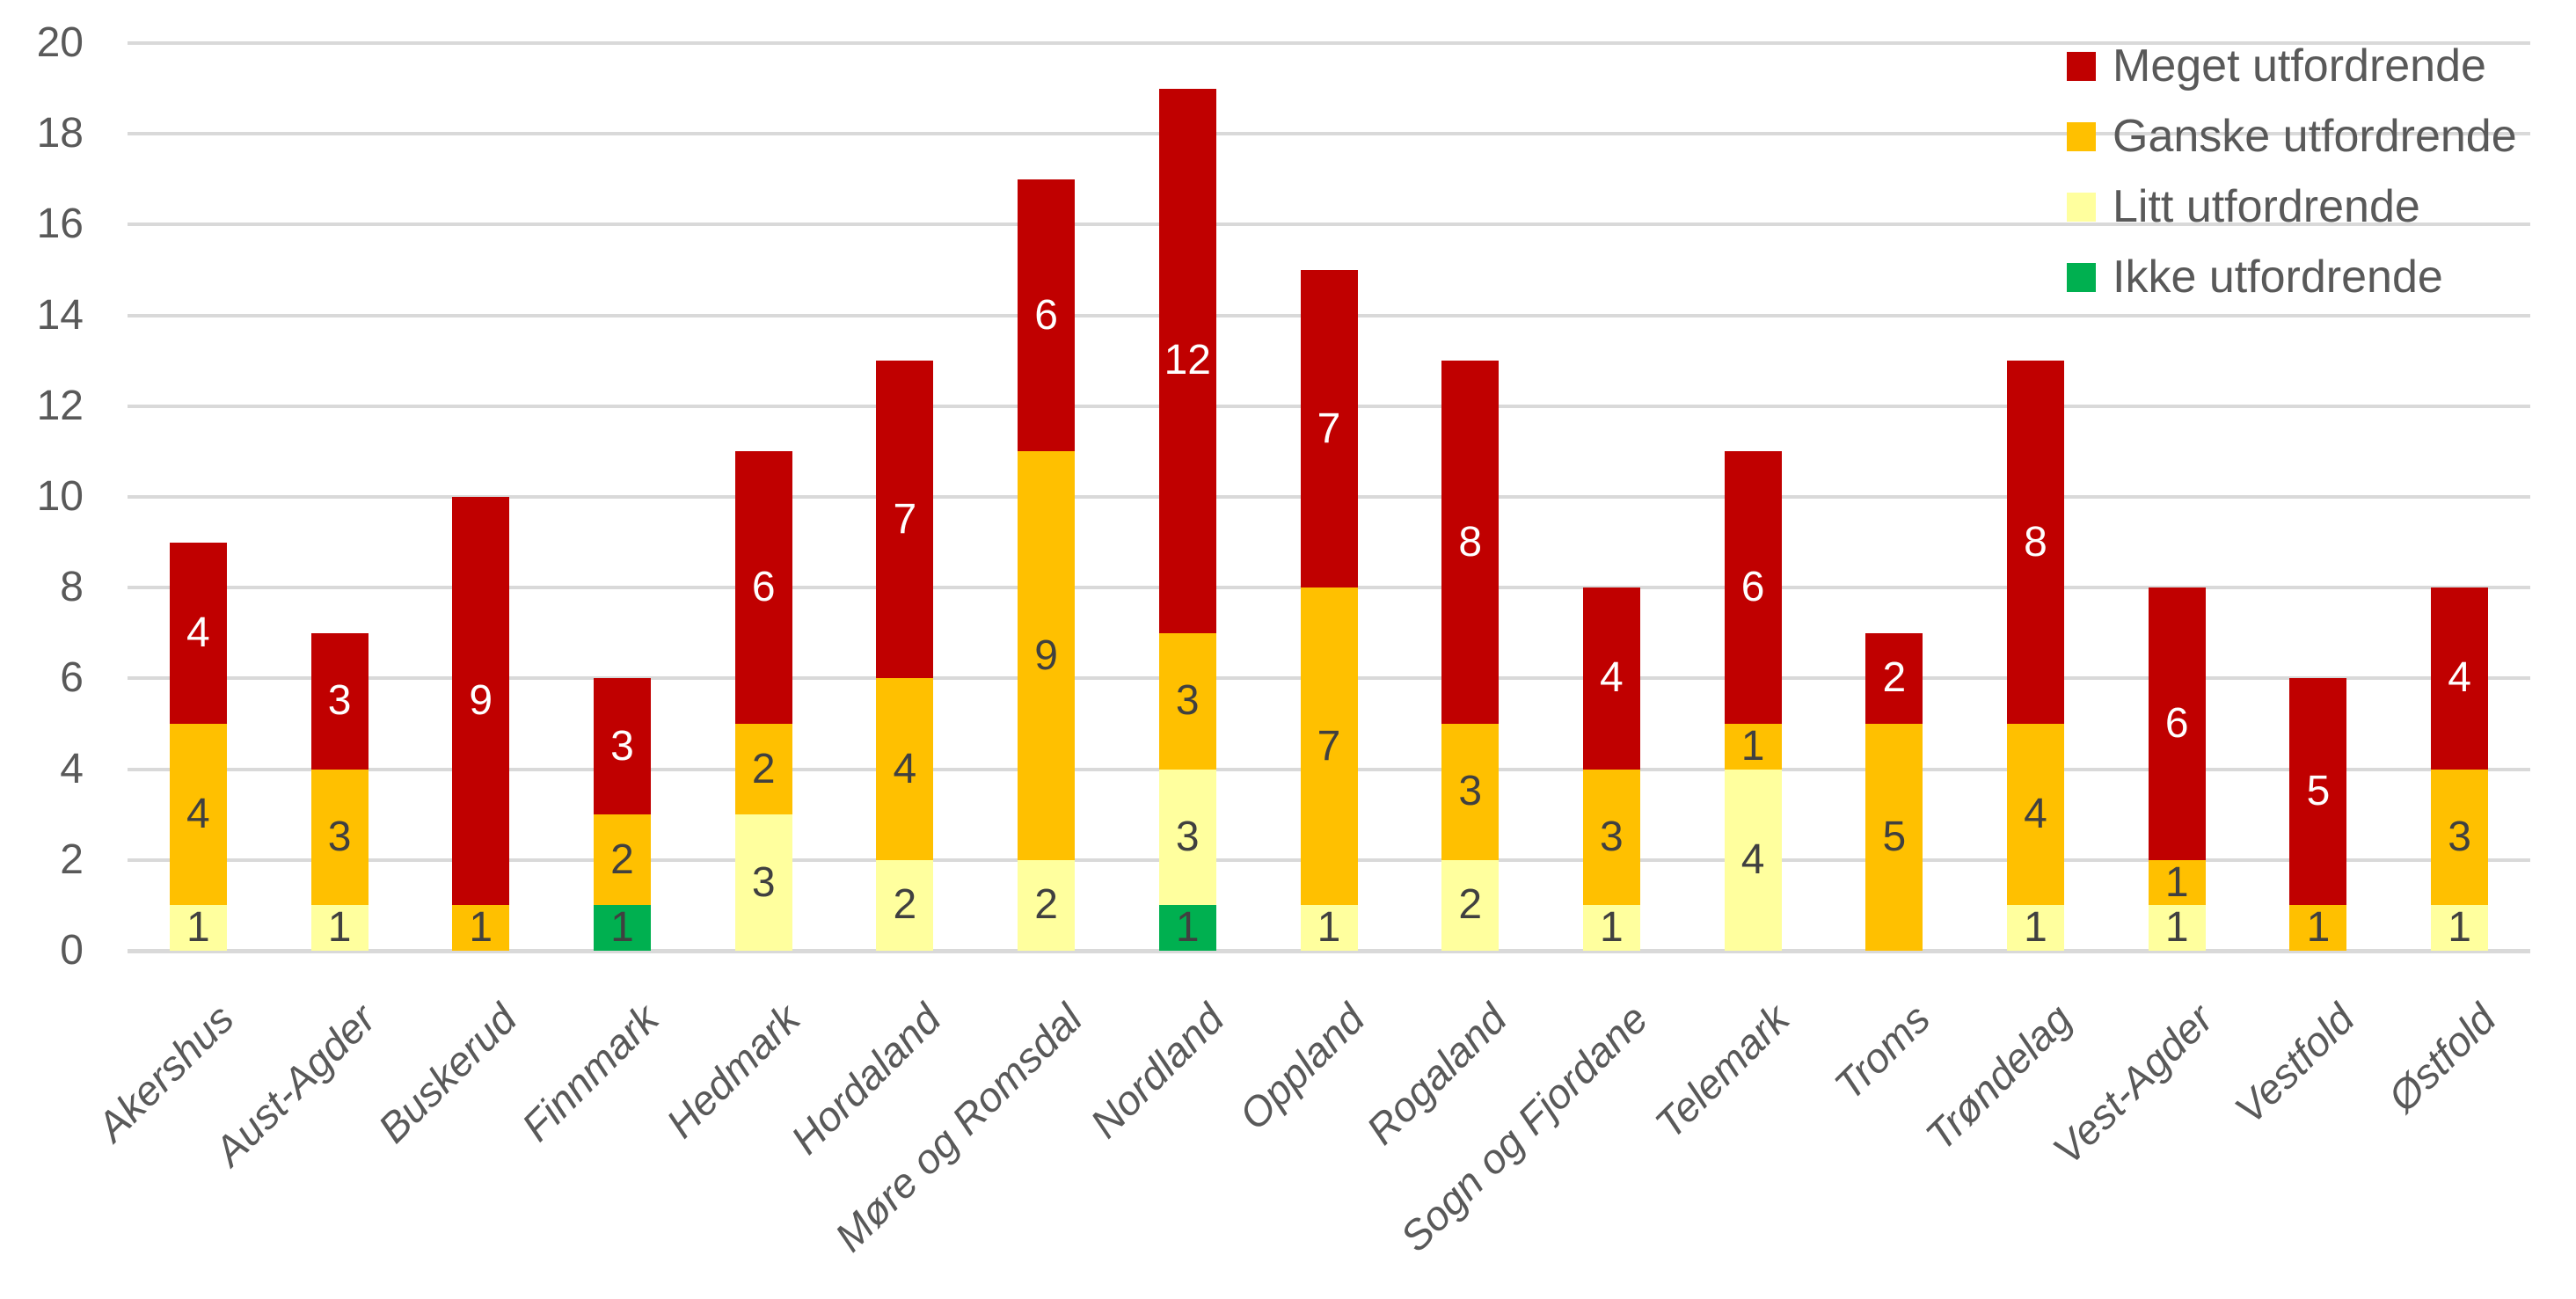 This screenshot has height=1299, width=2576. Describe the element at coordinates (1470, 905) in the screenshot. I see `bar-segment-litt-utfordrende-rogaland: 2` at that location.